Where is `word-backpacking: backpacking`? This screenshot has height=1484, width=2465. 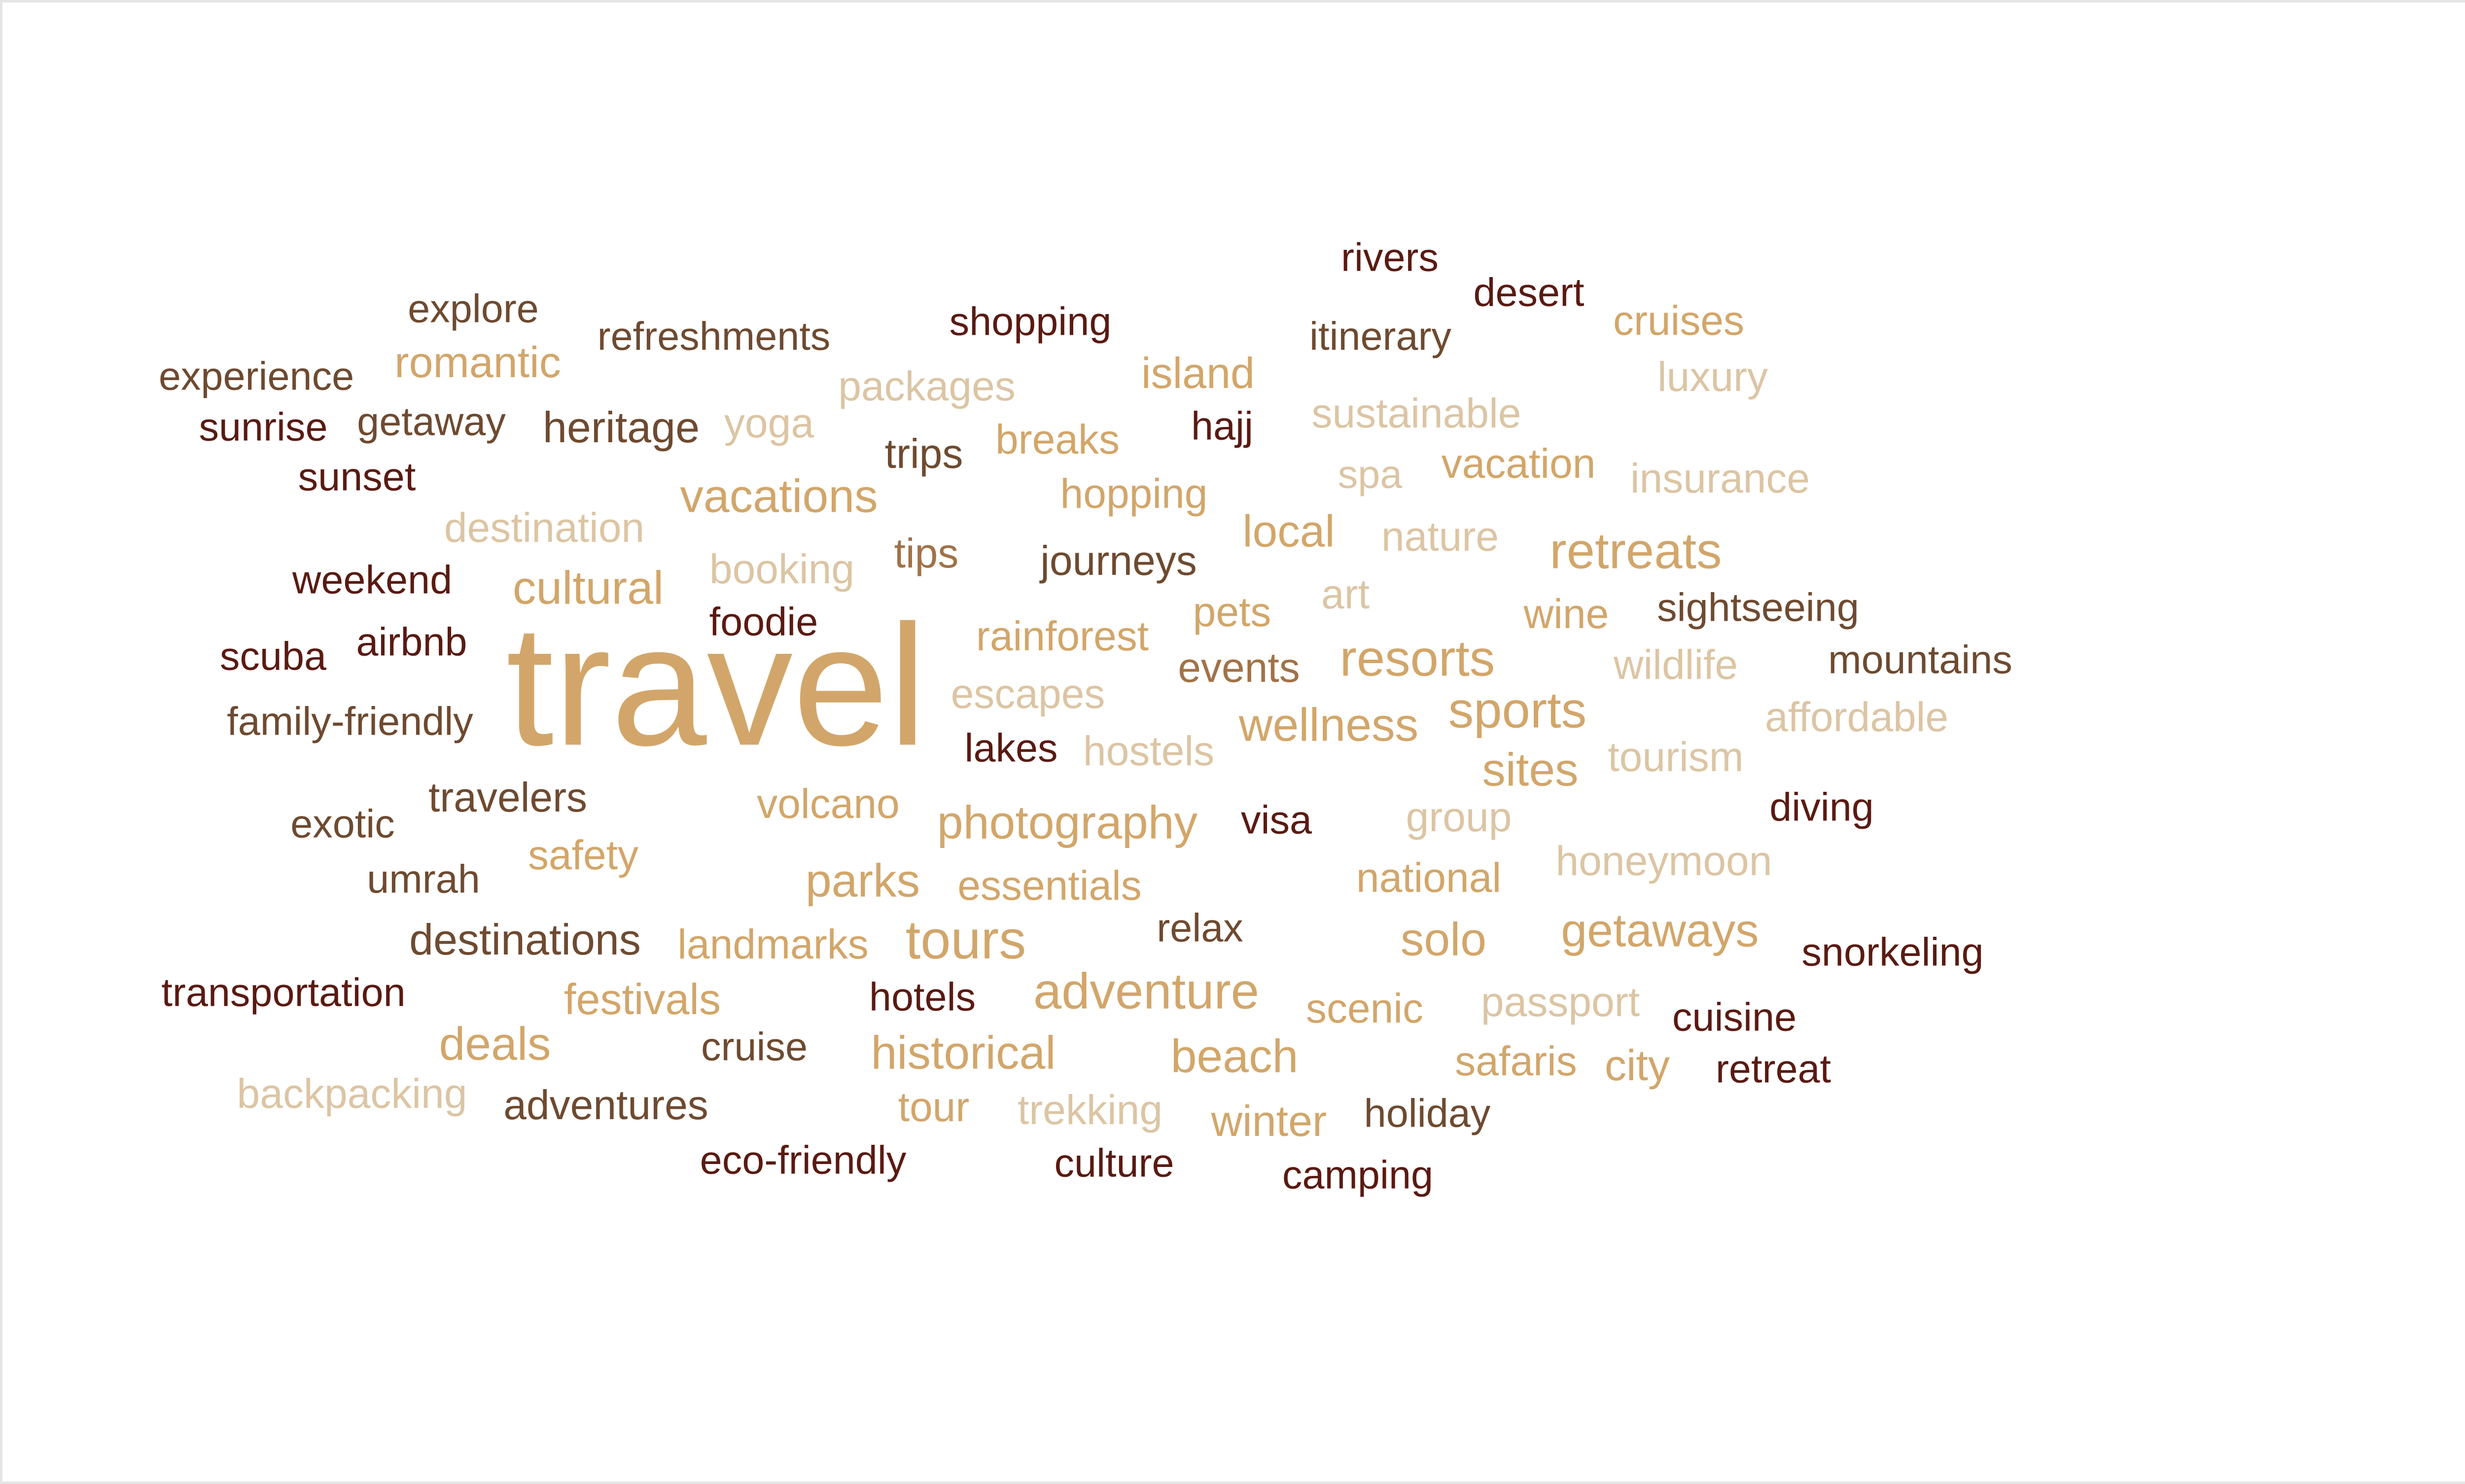 word-backpacking: backpacking is located at coordinates (352, 1093).